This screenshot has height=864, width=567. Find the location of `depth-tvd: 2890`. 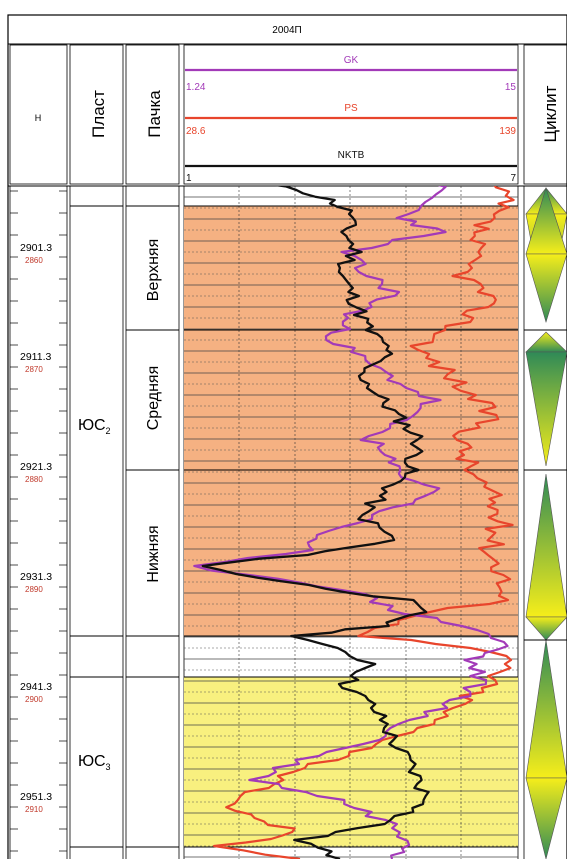

depth-tvd: 2890 is located at coordinates (34, 589).